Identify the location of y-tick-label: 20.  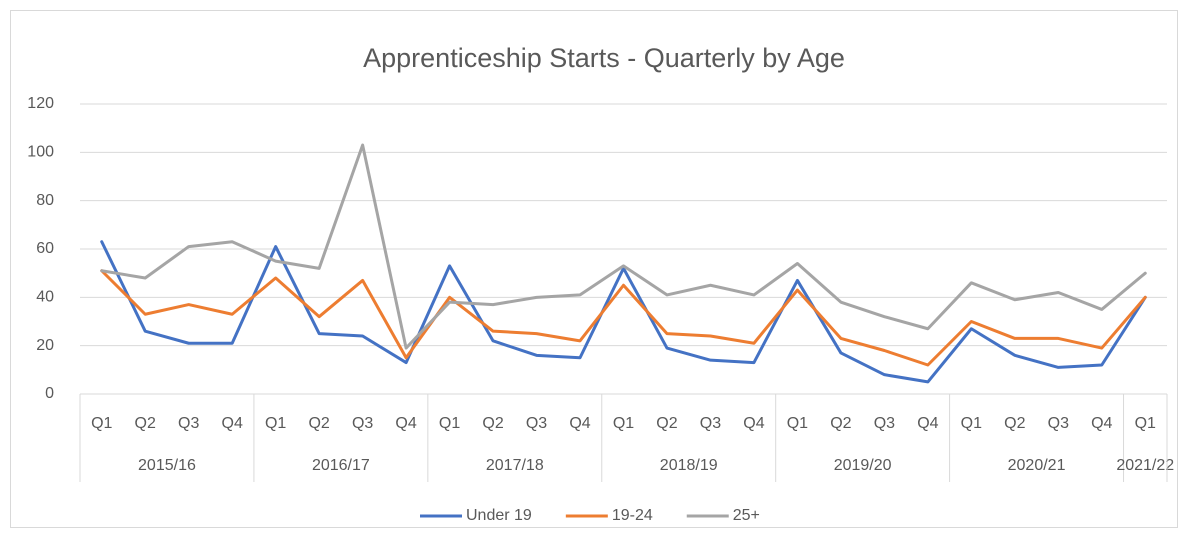
(45, 345).